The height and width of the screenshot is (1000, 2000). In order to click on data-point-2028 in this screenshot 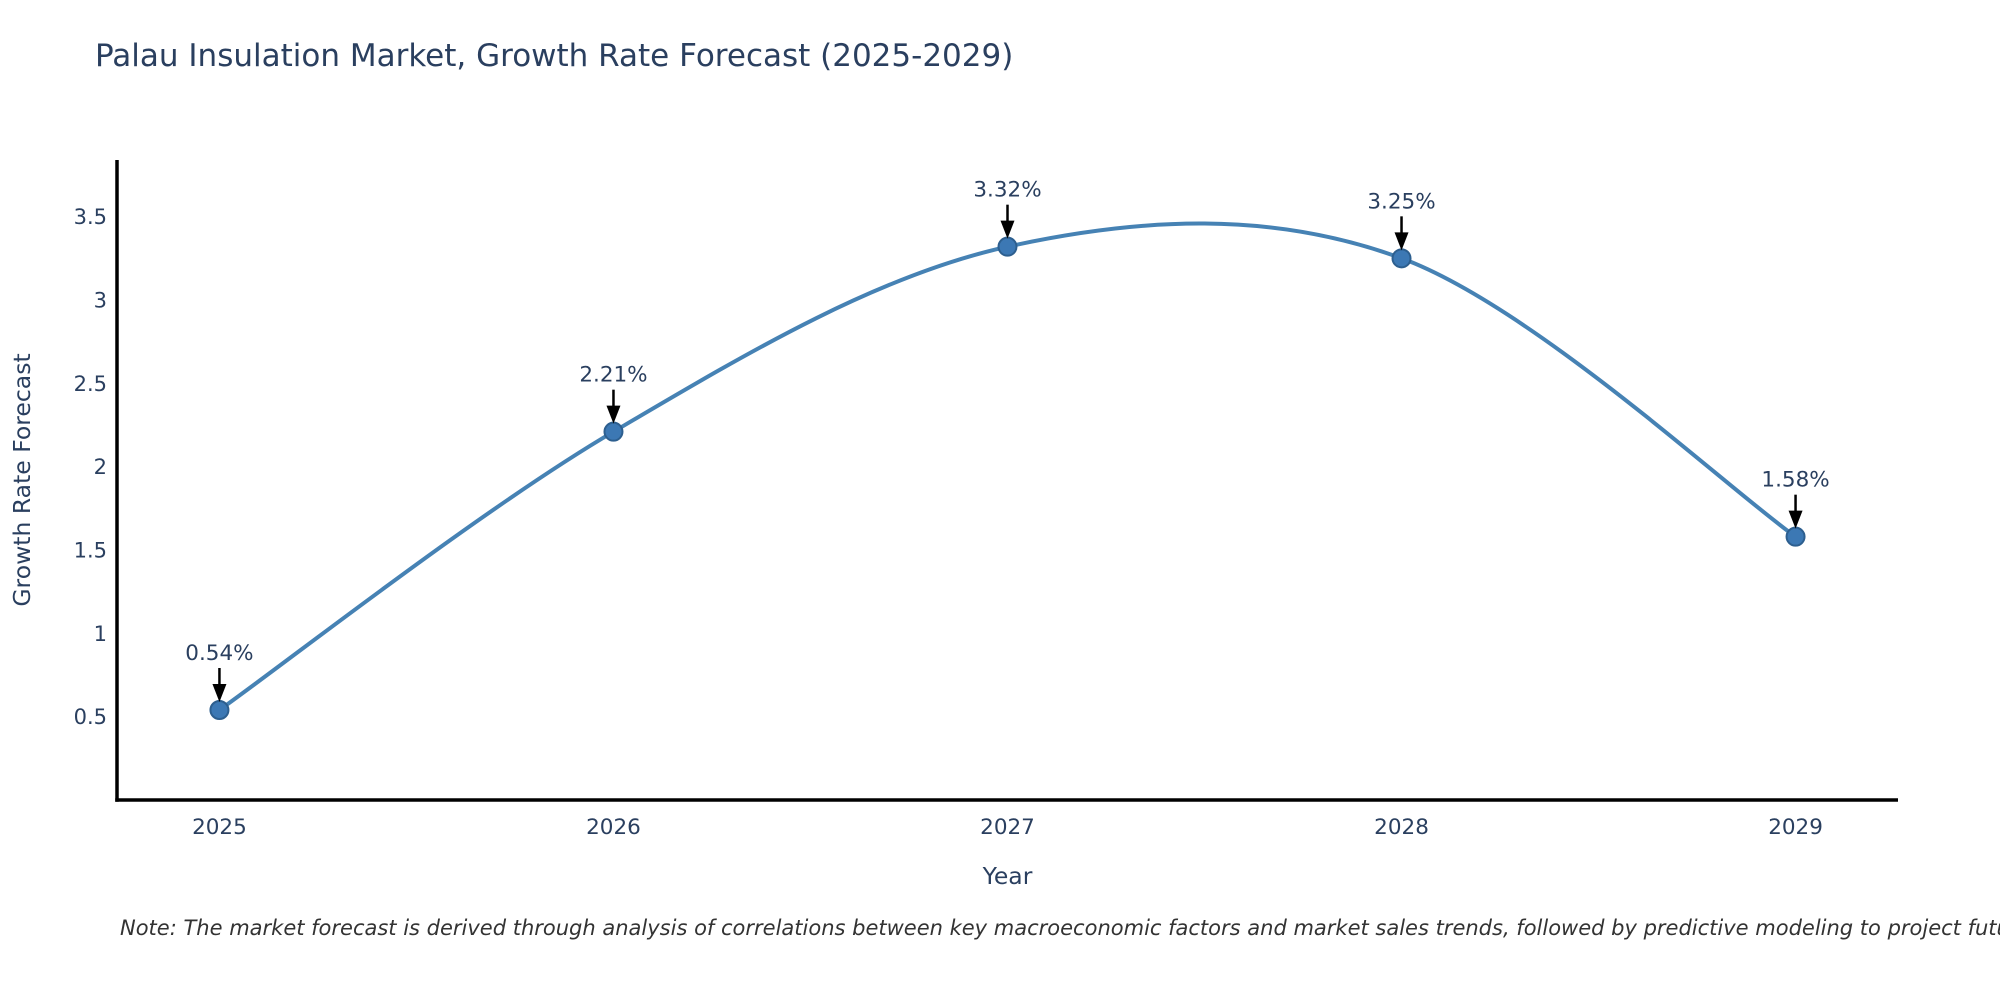, I will do `click(1401, 258)`.